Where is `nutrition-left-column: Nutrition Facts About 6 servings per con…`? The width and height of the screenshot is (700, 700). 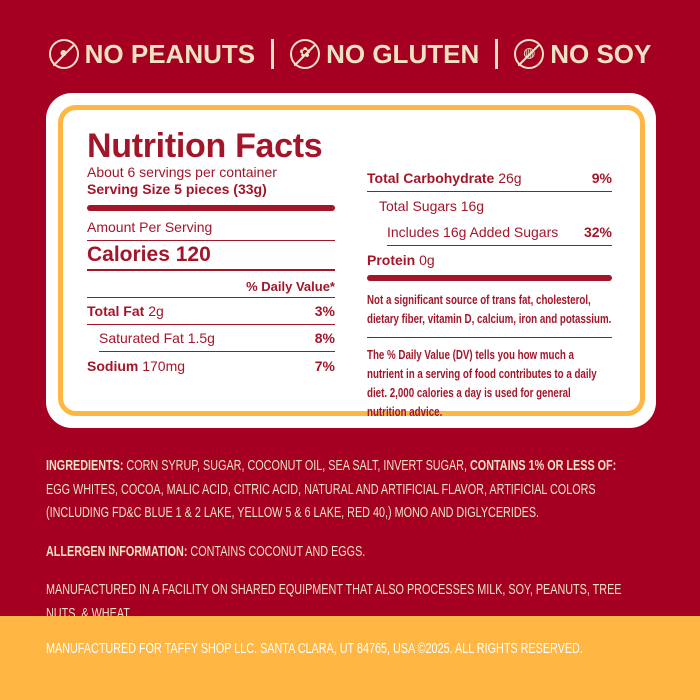
nutrition-left-column: Nutrition Facts About 6 servings per con… is located at coordinates (211, 253).